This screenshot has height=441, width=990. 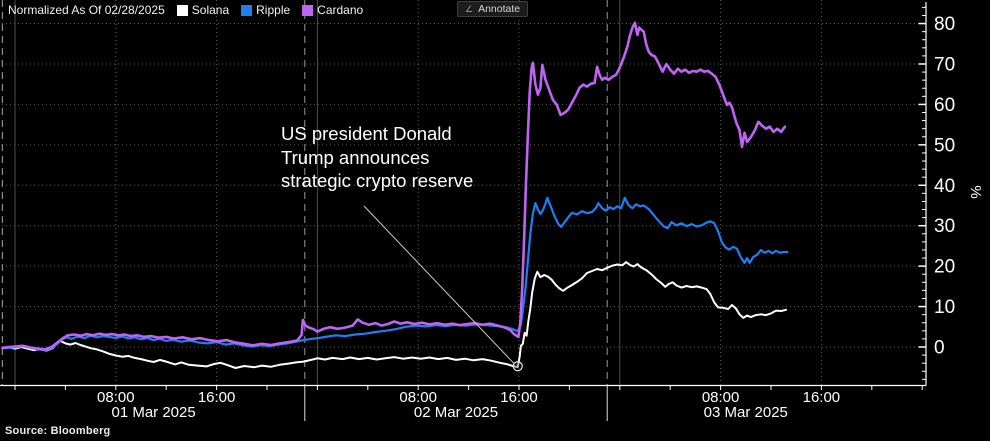 What do you see at coordinates (273, 10) in the screenshot?
I see `legend-label-ripple: Ripple` at bounding box center [273, 10].